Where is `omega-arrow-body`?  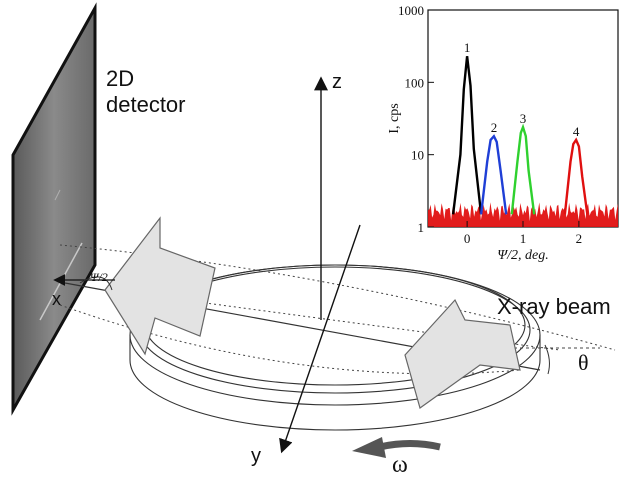 omega-arrow-body is located at coordinates (410, 445).